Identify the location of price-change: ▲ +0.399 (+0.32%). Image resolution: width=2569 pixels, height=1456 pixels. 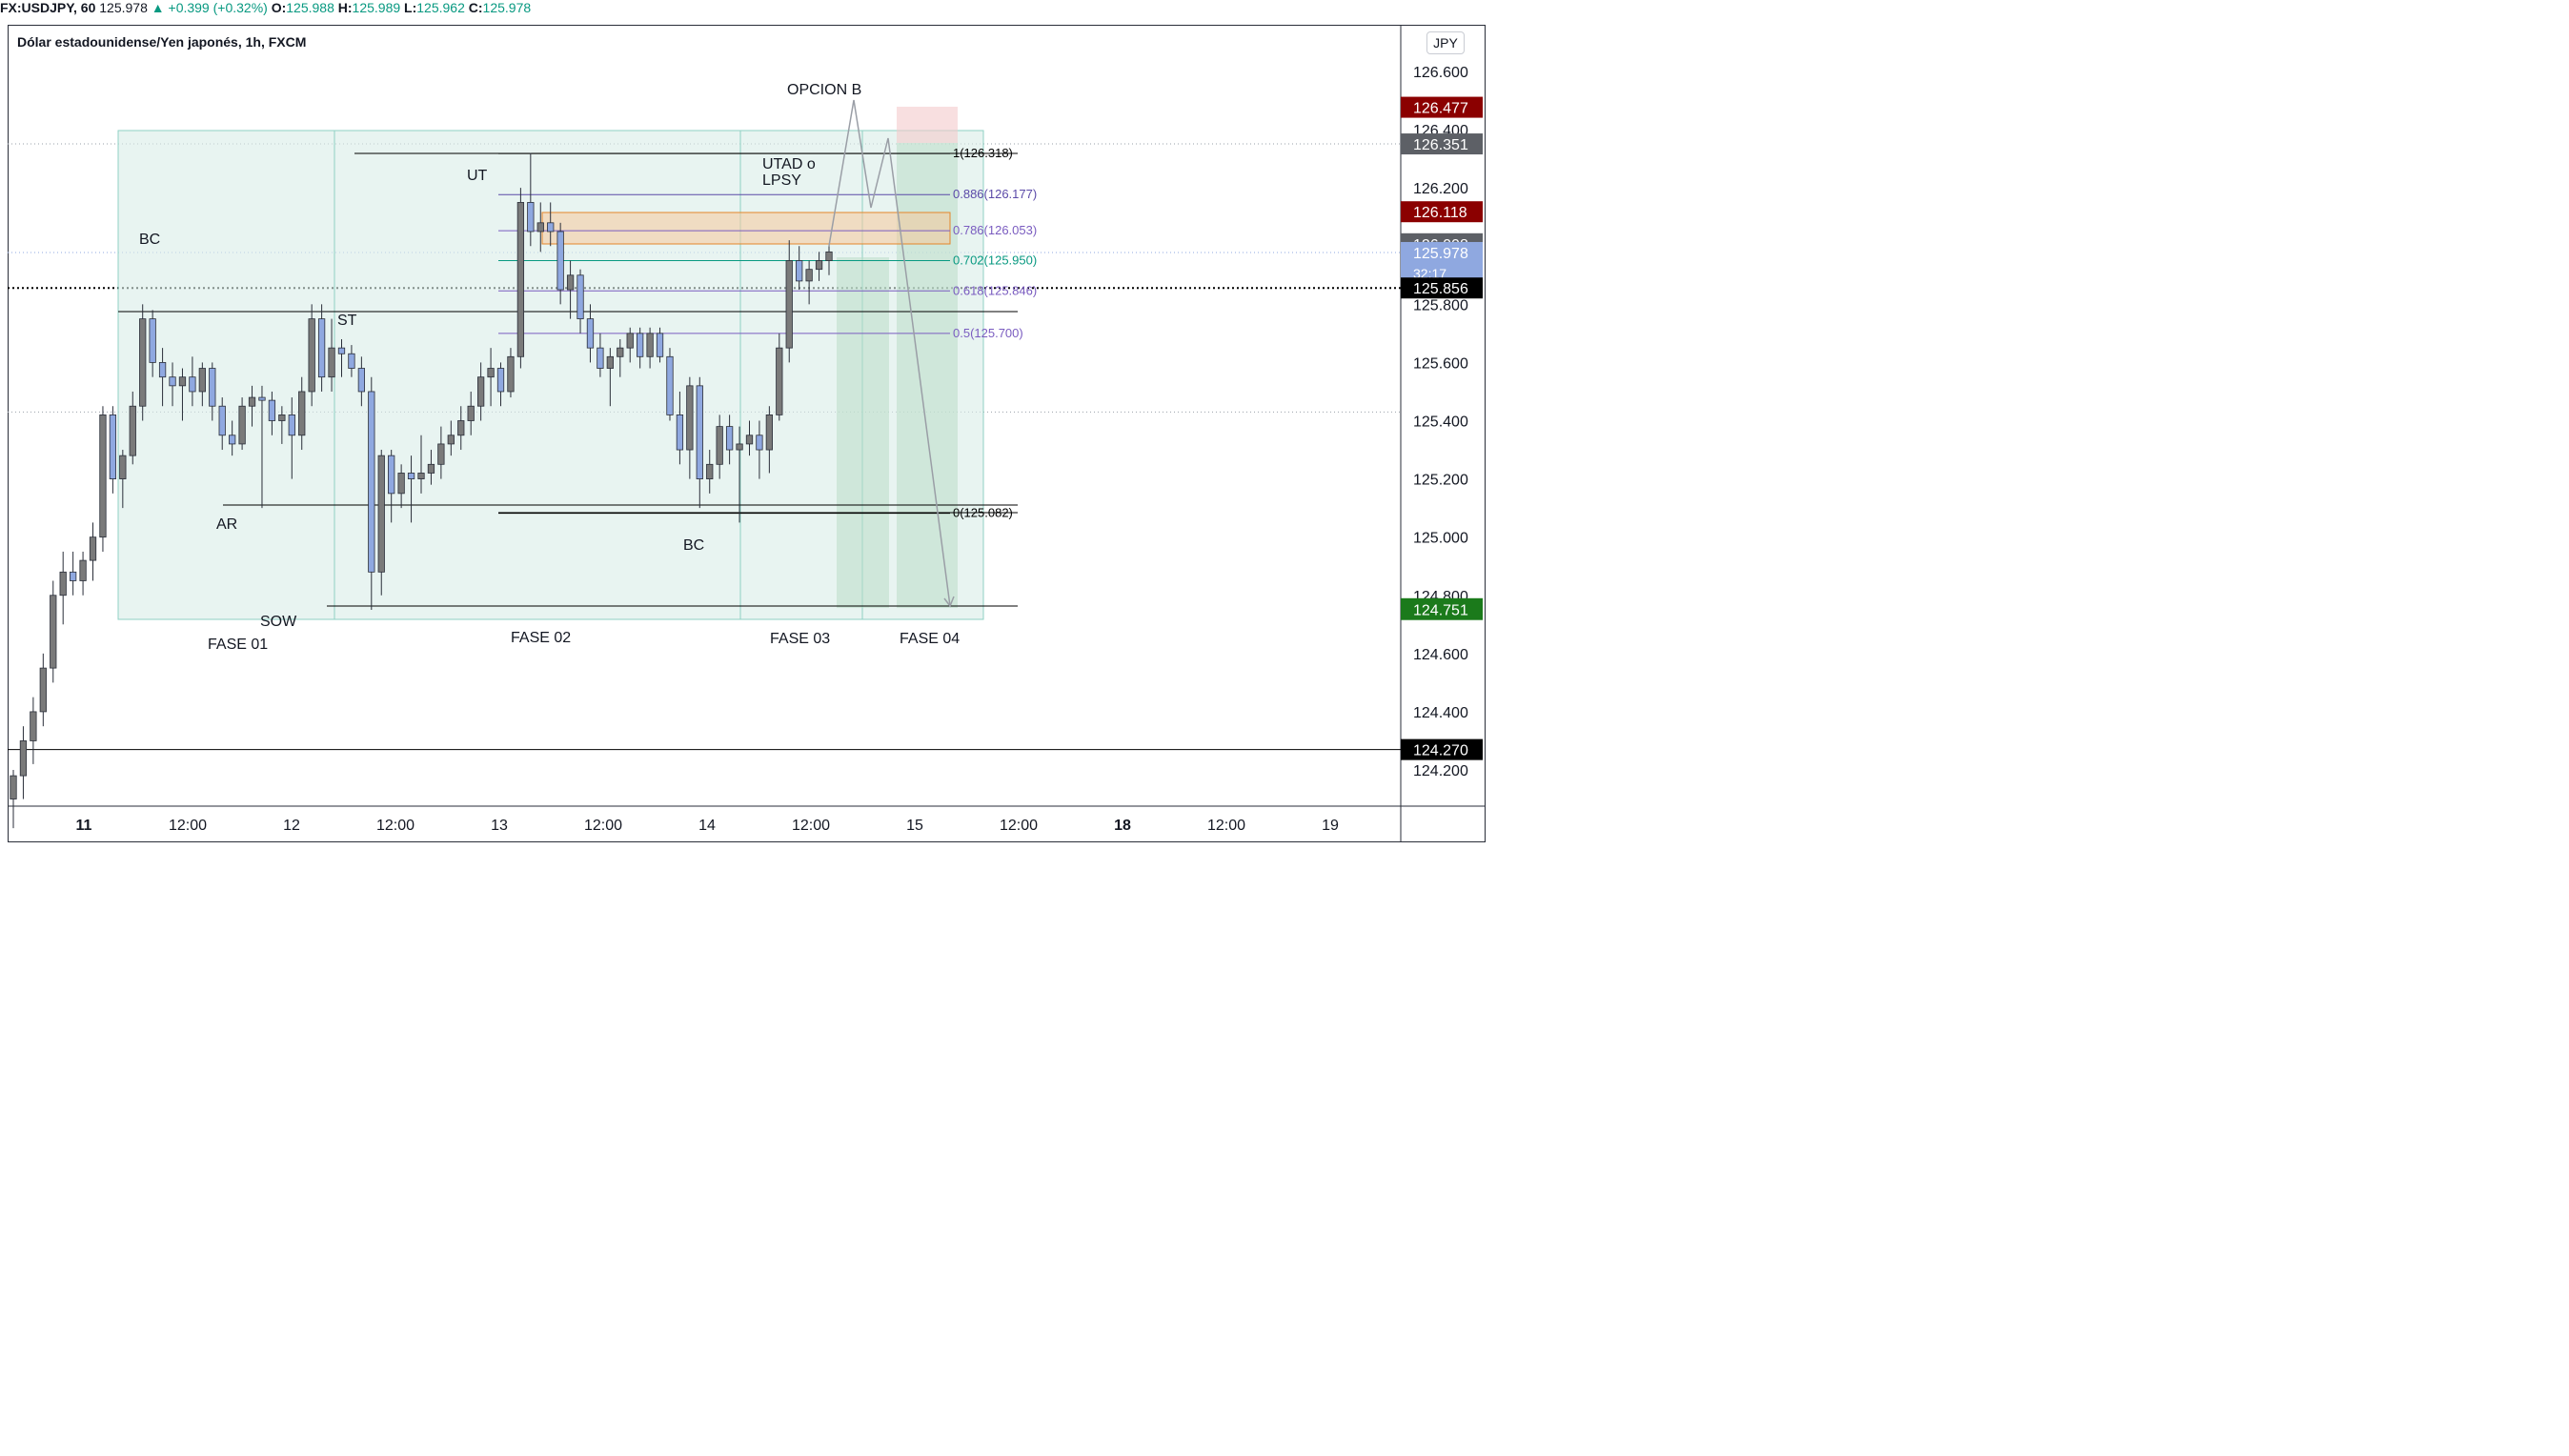
(210, 8).